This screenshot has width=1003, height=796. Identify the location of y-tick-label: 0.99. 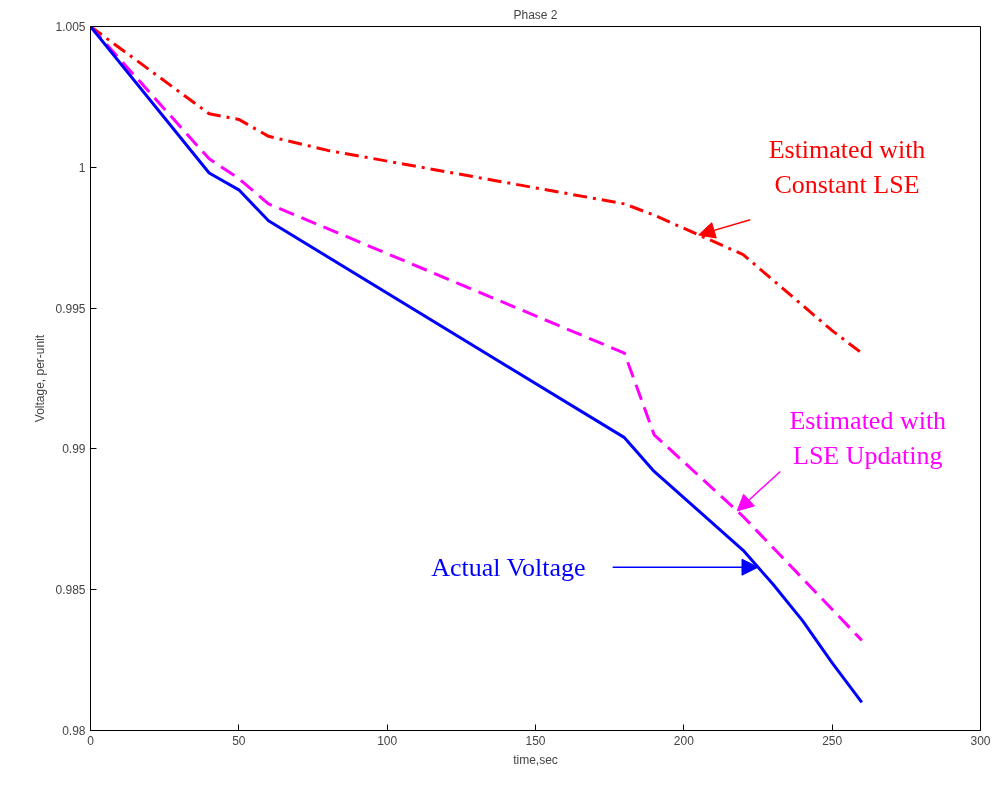
(74, 449).